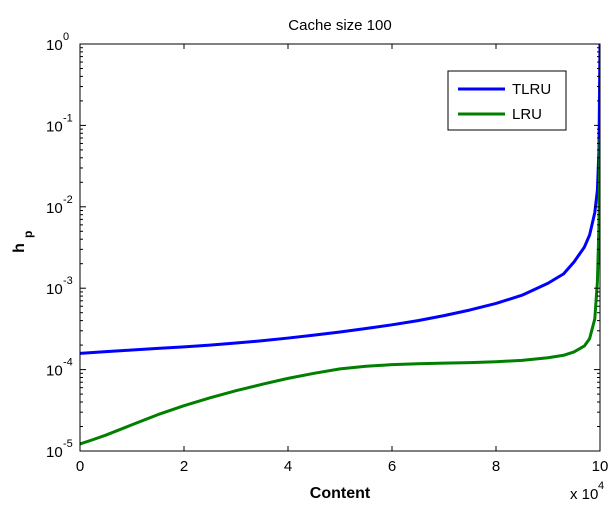 This screenshot has width=613, height=507. Describe the element at coordinates (68, 200) in the screenshot. I see `y-tick-label-exponent: -2` at that location.